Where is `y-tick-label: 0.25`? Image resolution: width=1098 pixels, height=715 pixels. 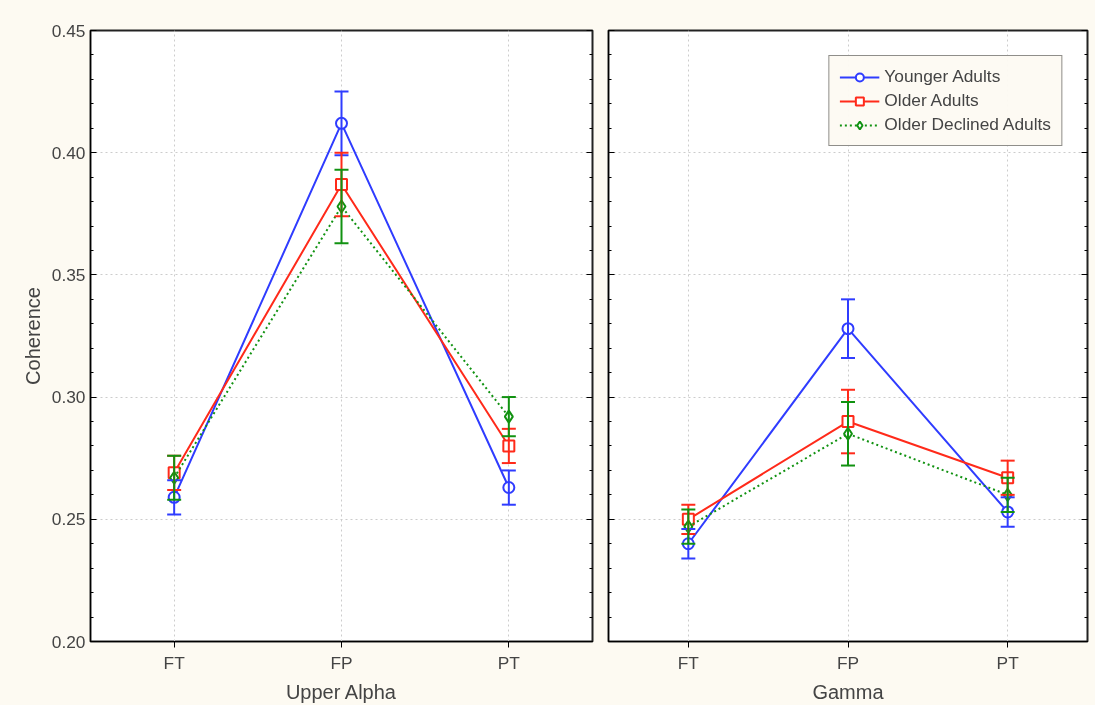 y-tick-label: 0.25 is located at coordinates (68, 519).